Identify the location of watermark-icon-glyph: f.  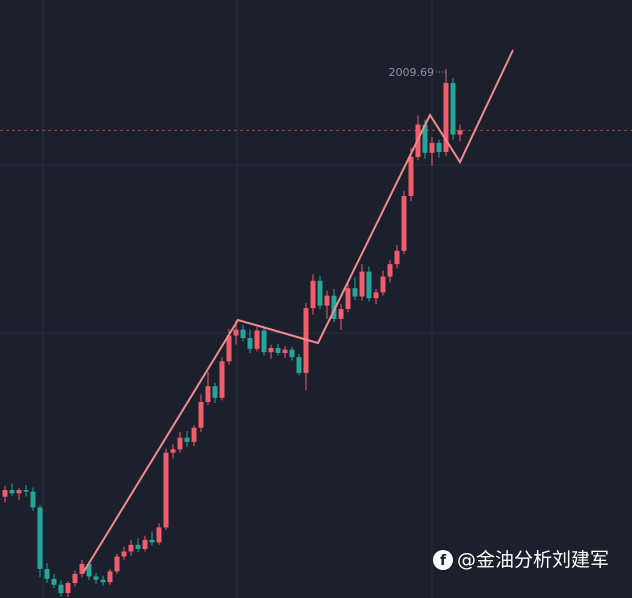
(443, 561).